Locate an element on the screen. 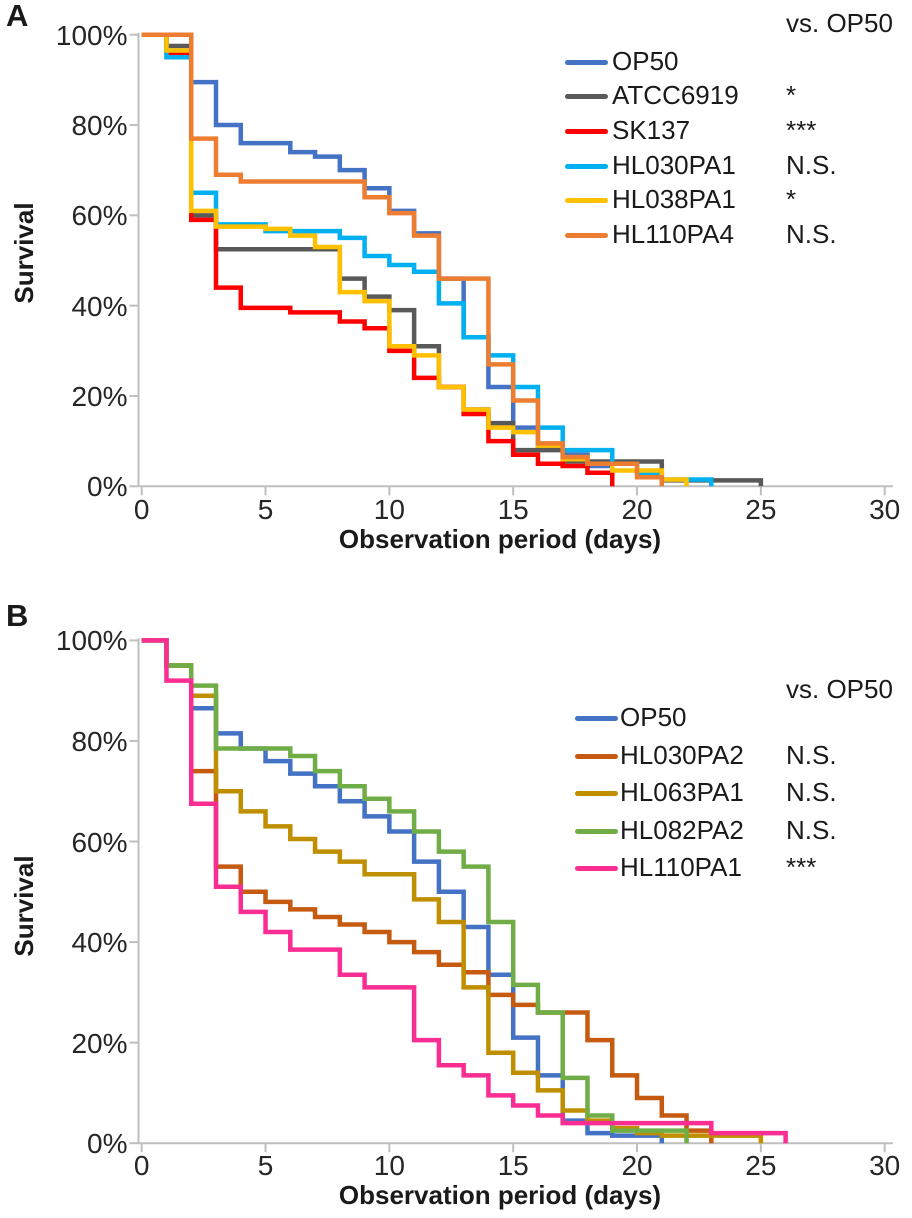 The width and height of the screenshot is (912, 1218). significance-HL082PA2: N.S. is located at coordinates (811, 830).